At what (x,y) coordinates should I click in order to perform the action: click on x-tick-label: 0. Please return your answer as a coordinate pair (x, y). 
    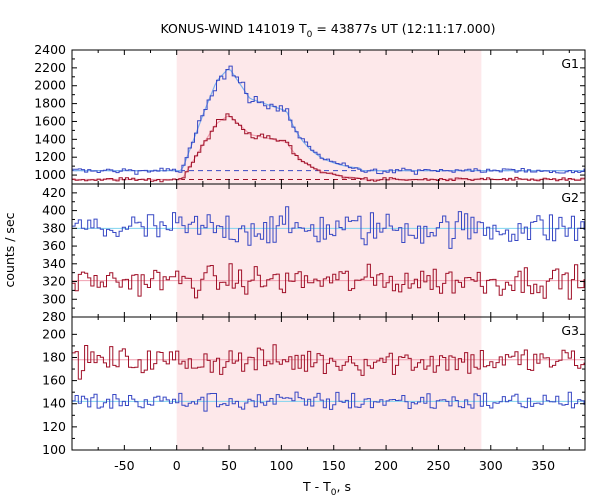
    Looking at the image, I should click on (177, 465).